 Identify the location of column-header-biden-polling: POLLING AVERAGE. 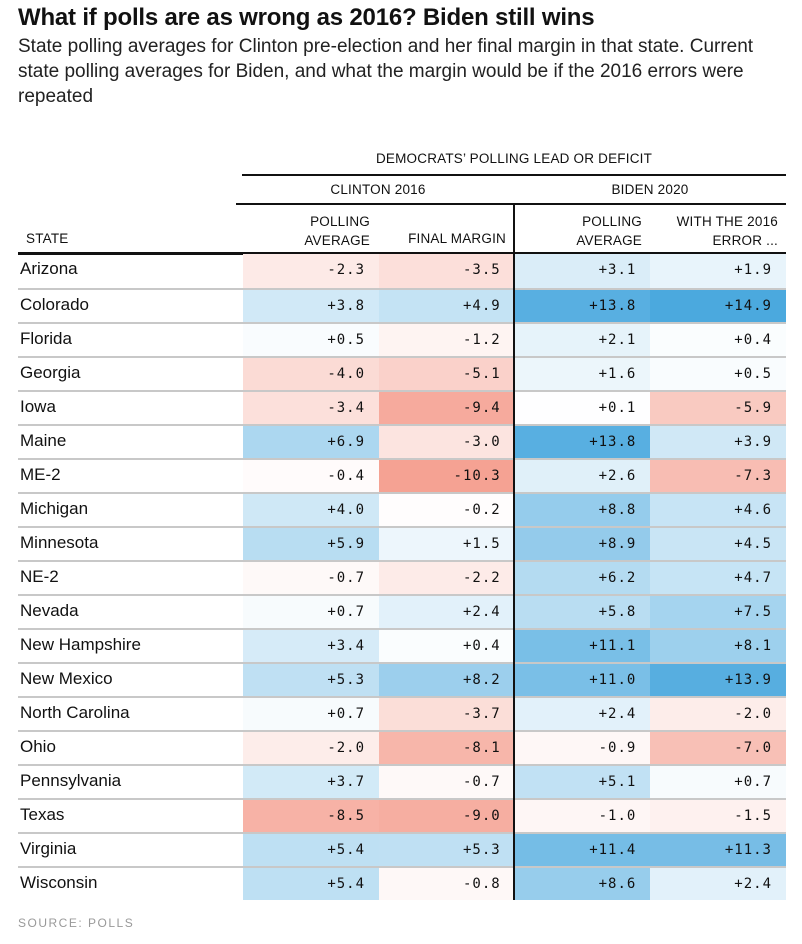
(578, 231).